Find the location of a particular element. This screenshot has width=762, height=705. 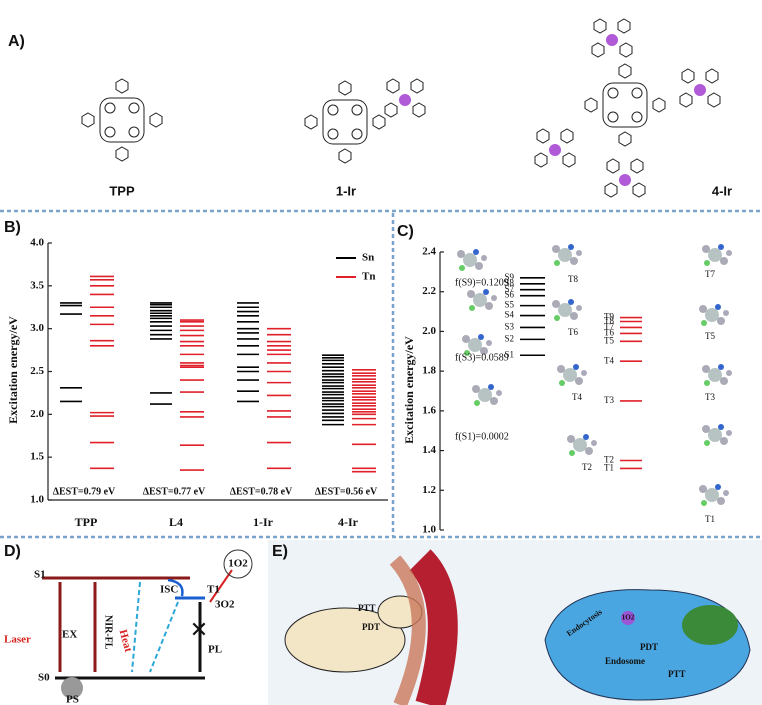

compound-label: TPP is located at coordinates (122, 190).